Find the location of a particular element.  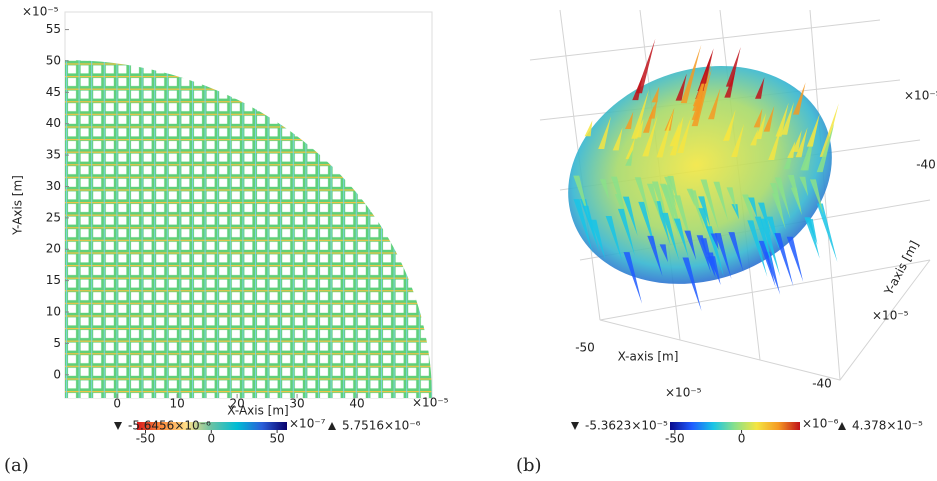

y-tick-label: 35 is located at coordinates (53, 155).